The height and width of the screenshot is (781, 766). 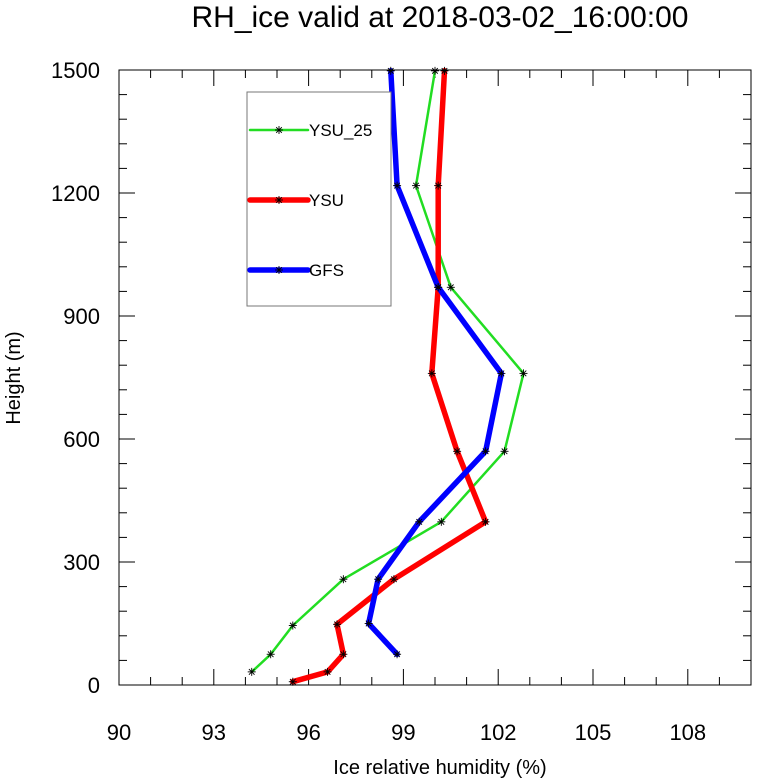 What do you see at coordinates (326, 200) in the screenshot?
I see `legend-label: YSU` at bounding box center [326, 200].